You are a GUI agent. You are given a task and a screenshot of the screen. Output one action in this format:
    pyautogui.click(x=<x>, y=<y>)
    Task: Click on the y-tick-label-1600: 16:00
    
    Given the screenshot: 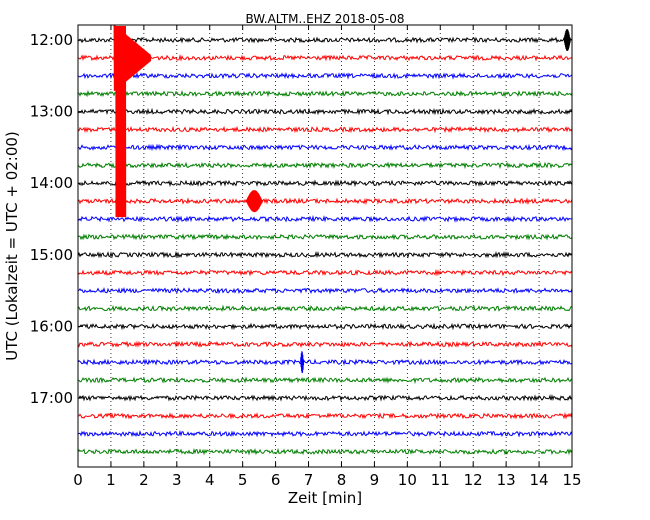 What is the action you would take?
    pyautogui.click(x=51, y=326)
    